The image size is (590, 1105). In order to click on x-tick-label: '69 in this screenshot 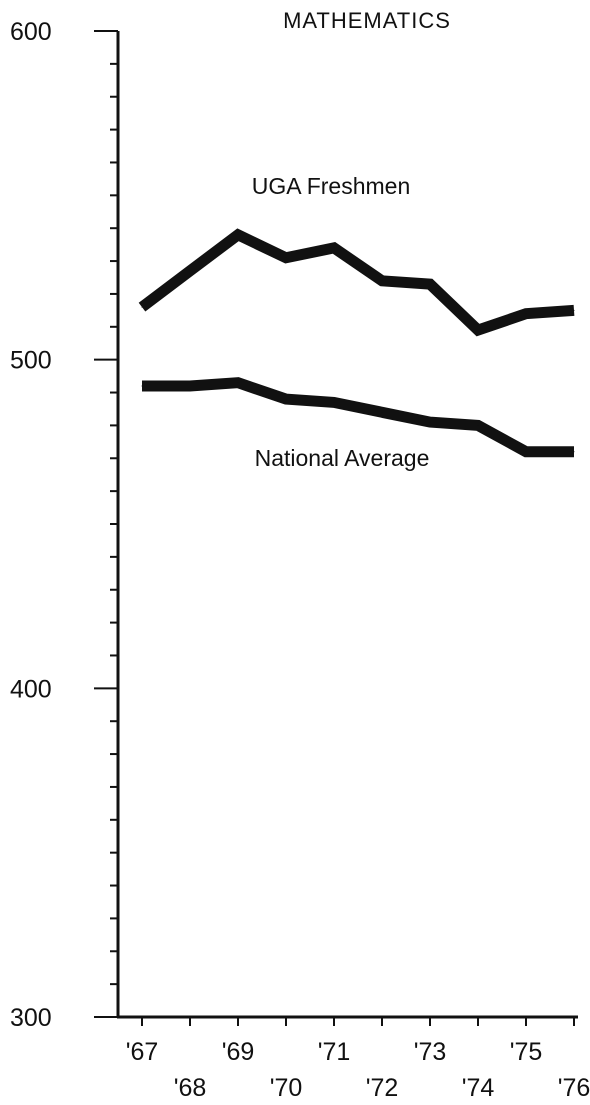, I will do `click(238, 1052)`.